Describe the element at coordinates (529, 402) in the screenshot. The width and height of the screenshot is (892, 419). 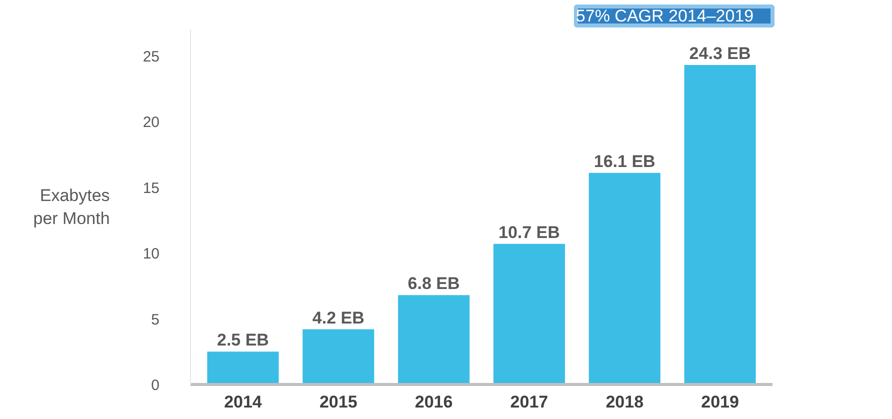
I see `x-tick-label: 2017` at that location.